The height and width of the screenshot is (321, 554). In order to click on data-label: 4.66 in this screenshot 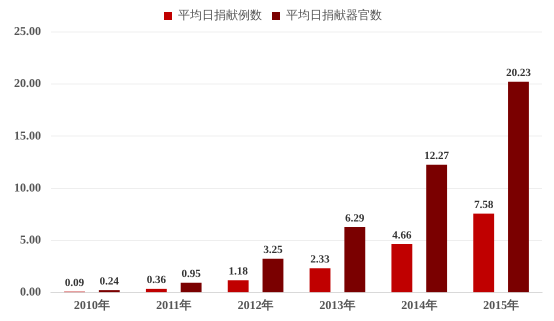, I will do `click(402, 235)`.